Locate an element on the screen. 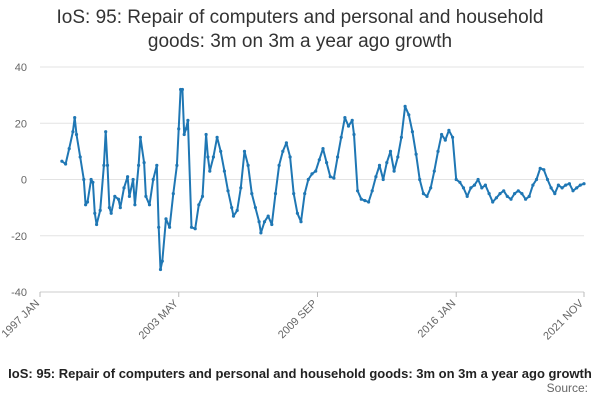 This screenshot has height=400, width=600. x-tick-label: 2009 SEP is located at coordinates (298, 320).